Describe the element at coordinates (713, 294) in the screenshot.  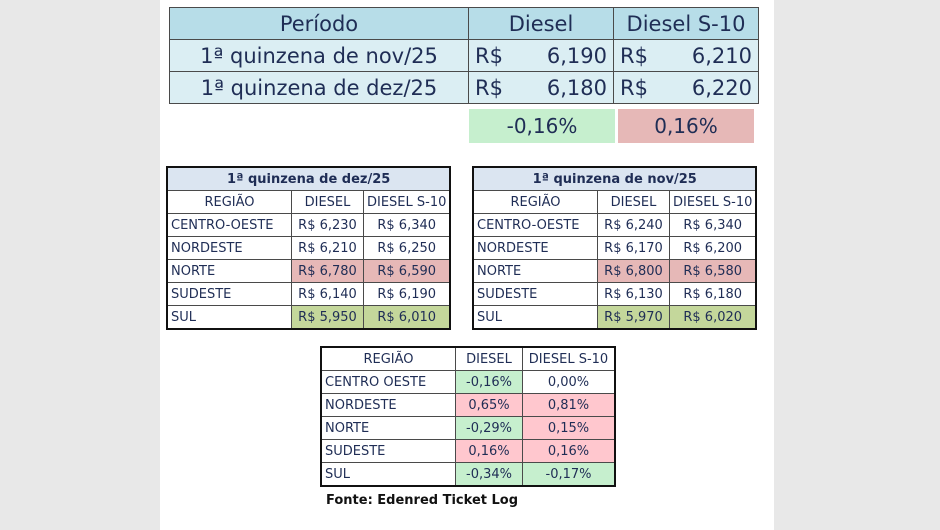
I see `s10-price: R$ 6,180` at that location.